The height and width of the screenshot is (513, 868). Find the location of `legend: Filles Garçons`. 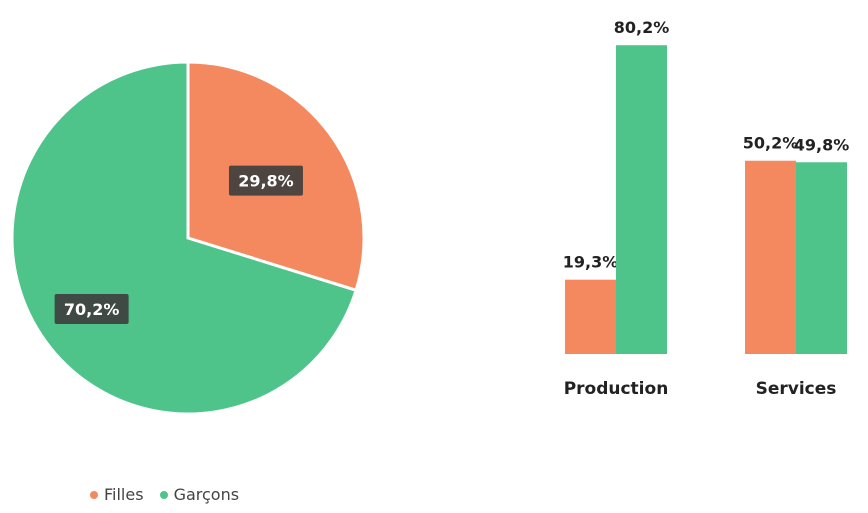

legend: Filles Garçons is located at coordinates (164, 494).